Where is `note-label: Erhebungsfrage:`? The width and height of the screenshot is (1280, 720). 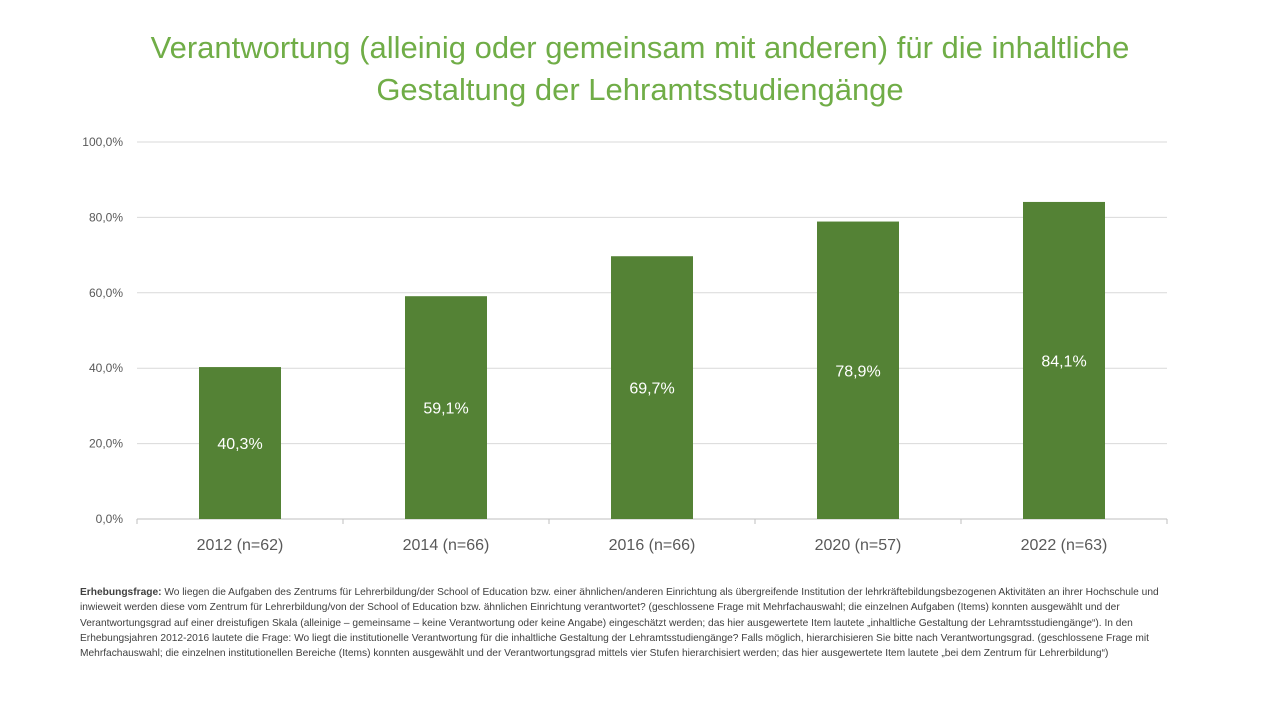
note-label: Erhebungsfrage: is located at coordinates (121, 592).